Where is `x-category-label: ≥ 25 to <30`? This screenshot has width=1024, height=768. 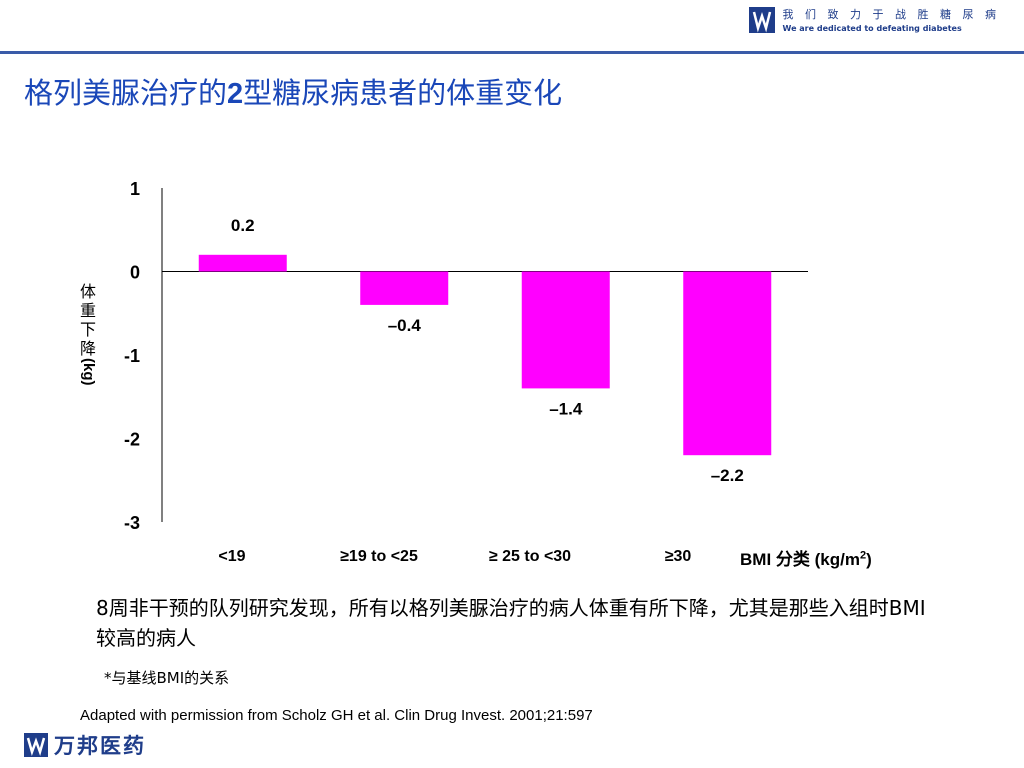
x-category-label: ≥ 25 to <30 is located at coordinates (530, 556).